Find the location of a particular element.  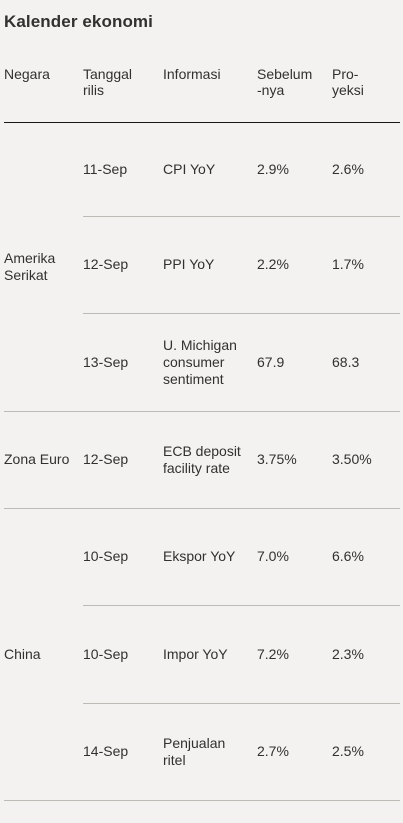

header-info: Informasi is located at coordinates (210, 91).